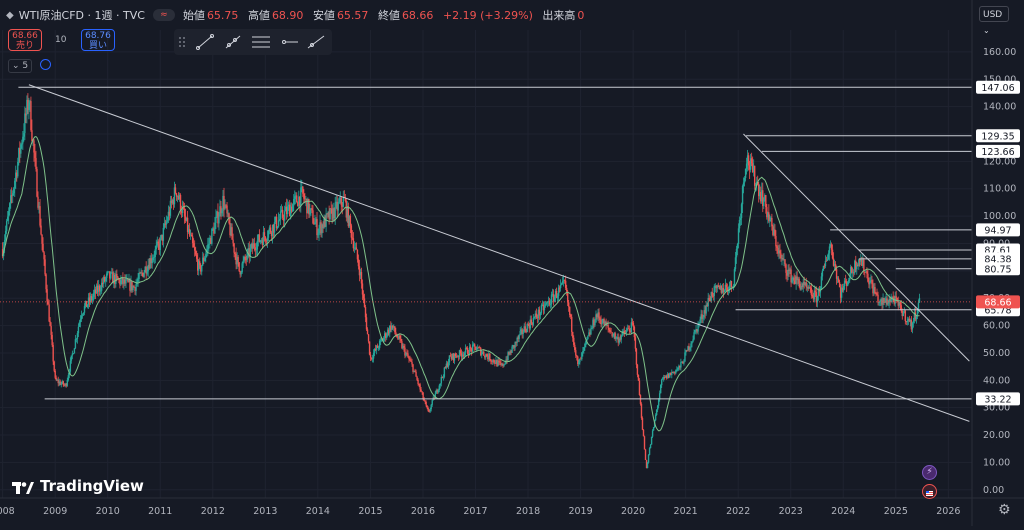  Describe the element at coordinates (512, 512) in the screenshot. I see `time-axis-bg` at that location.